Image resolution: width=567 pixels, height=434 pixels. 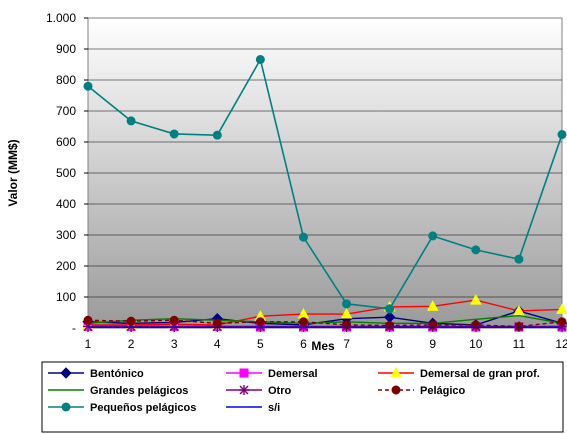 I want to click on y-tick-label: 500, so click(x=66, y=173).